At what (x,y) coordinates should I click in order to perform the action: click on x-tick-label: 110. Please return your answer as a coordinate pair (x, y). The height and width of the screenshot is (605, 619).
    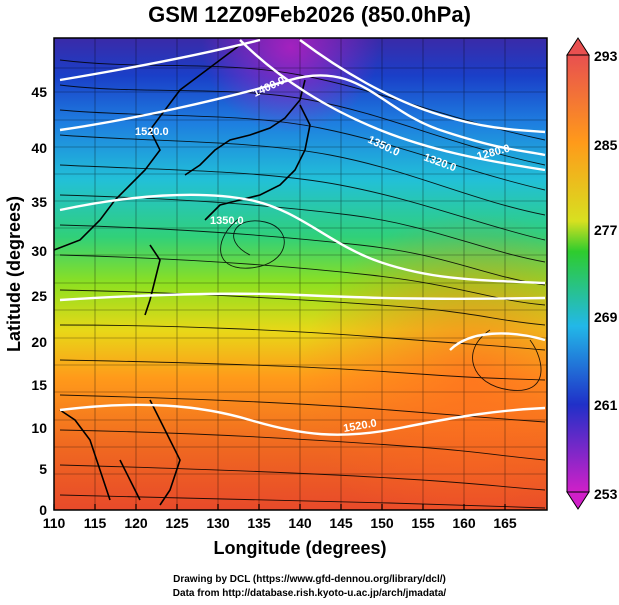
    Looking at the image, I should click on (54, 523).